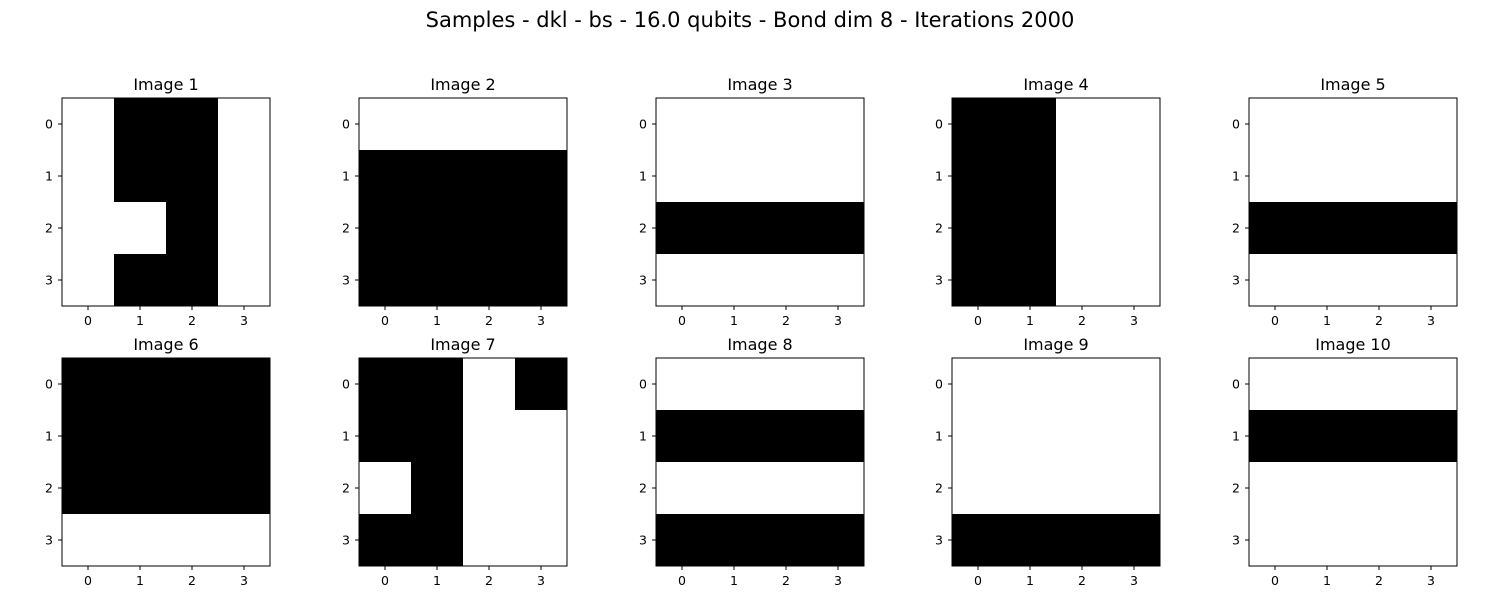 The height and width of the screenshot is (600, 1500). What do you see at coordinates (462, 84) in the screenshot?
I see `panel-title: Image 2` at bounding box center [462, 84].